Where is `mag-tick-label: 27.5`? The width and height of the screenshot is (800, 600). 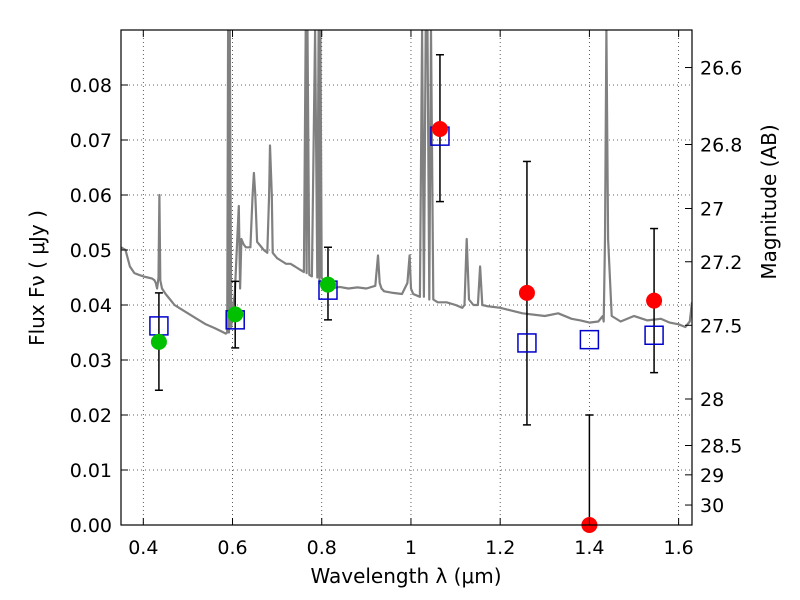
mag-tick-label: 27.5 is located at coordinates (721, 326).